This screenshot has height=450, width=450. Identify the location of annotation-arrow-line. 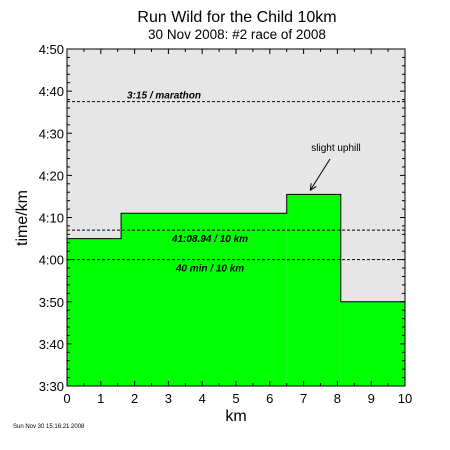
(320, 174).